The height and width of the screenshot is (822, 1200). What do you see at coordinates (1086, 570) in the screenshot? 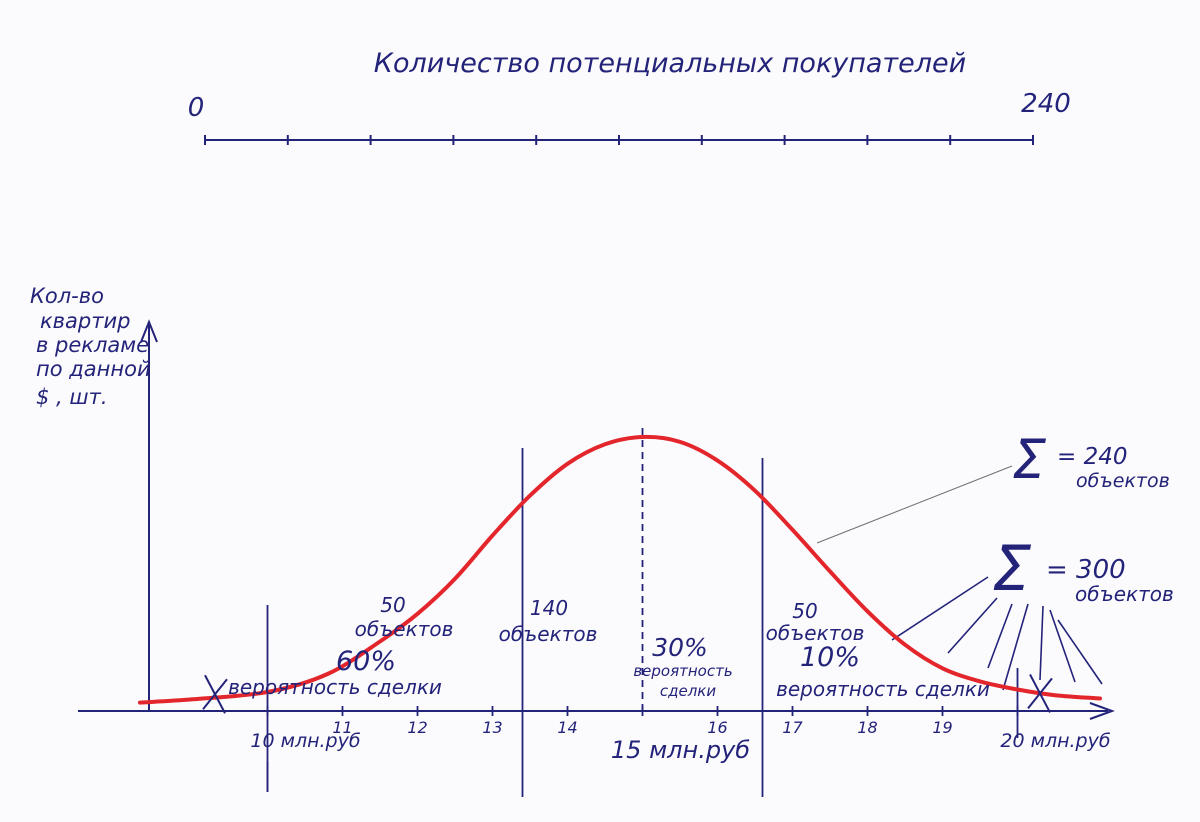
I see `sum-300-value: = 300` at bounding box center [1086, 570].